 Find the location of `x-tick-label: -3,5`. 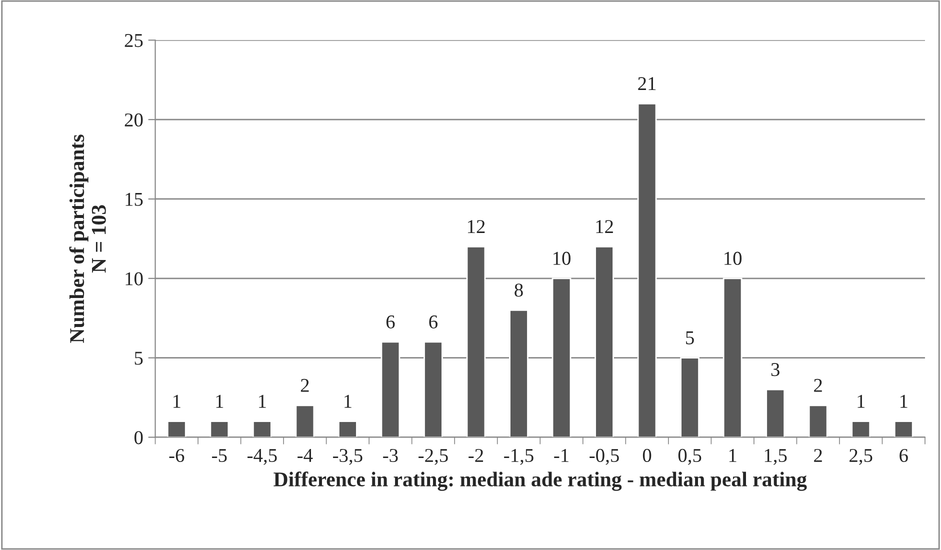

x-tick-label: -3,5 is located at coordinates (347, 456).